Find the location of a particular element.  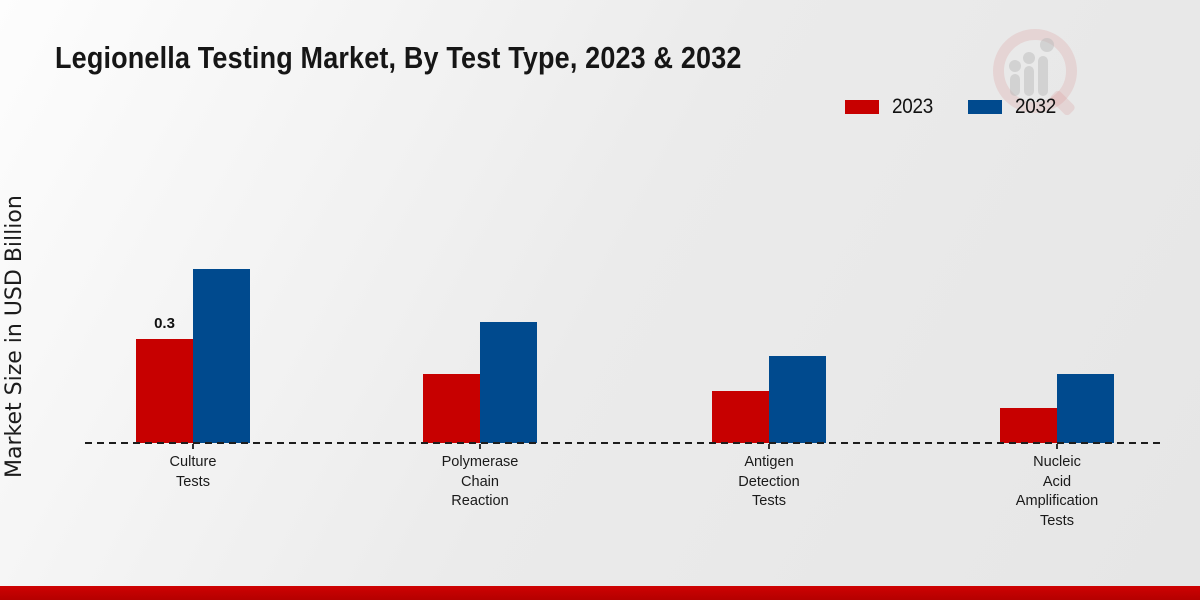

x-axis-category-label: Antigen Detection Tests is located at coordinates (769, 481).